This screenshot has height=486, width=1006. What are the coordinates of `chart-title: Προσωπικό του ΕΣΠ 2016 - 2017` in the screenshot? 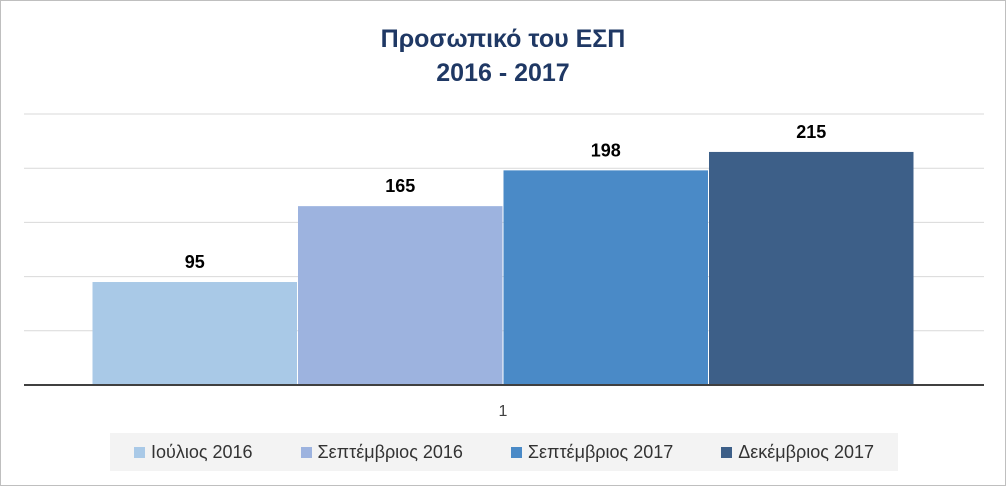 It's located at (503, 56).